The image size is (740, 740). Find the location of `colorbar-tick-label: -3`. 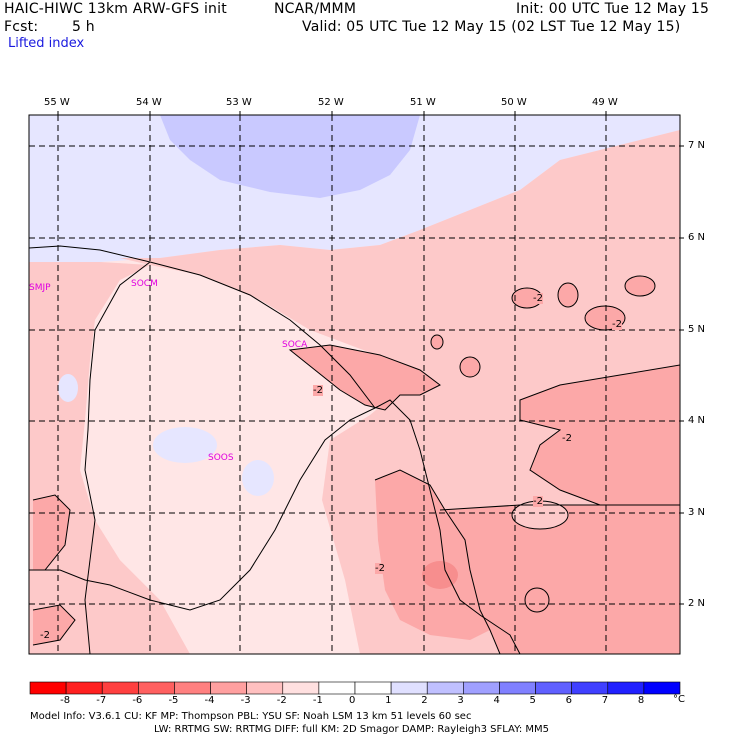

colorbar-tick-label: -3 is located at coordinates (245, 700).